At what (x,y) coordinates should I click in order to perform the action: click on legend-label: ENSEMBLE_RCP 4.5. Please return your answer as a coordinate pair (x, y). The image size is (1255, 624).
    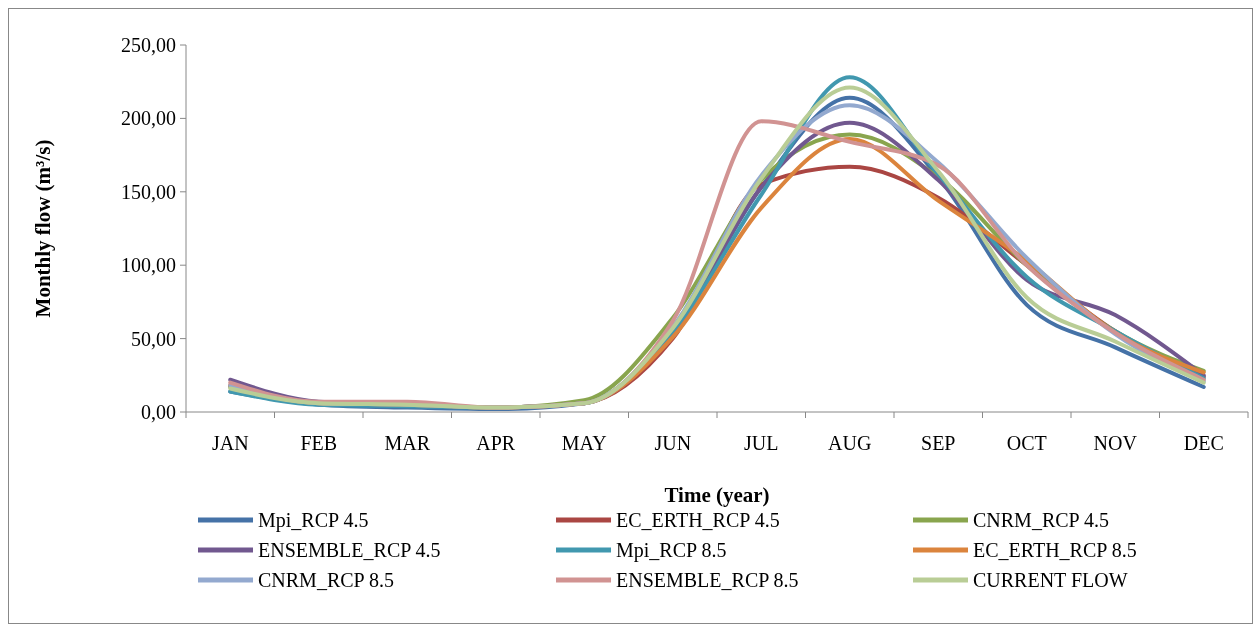
    Looking at the image, I should click on (349, 550).